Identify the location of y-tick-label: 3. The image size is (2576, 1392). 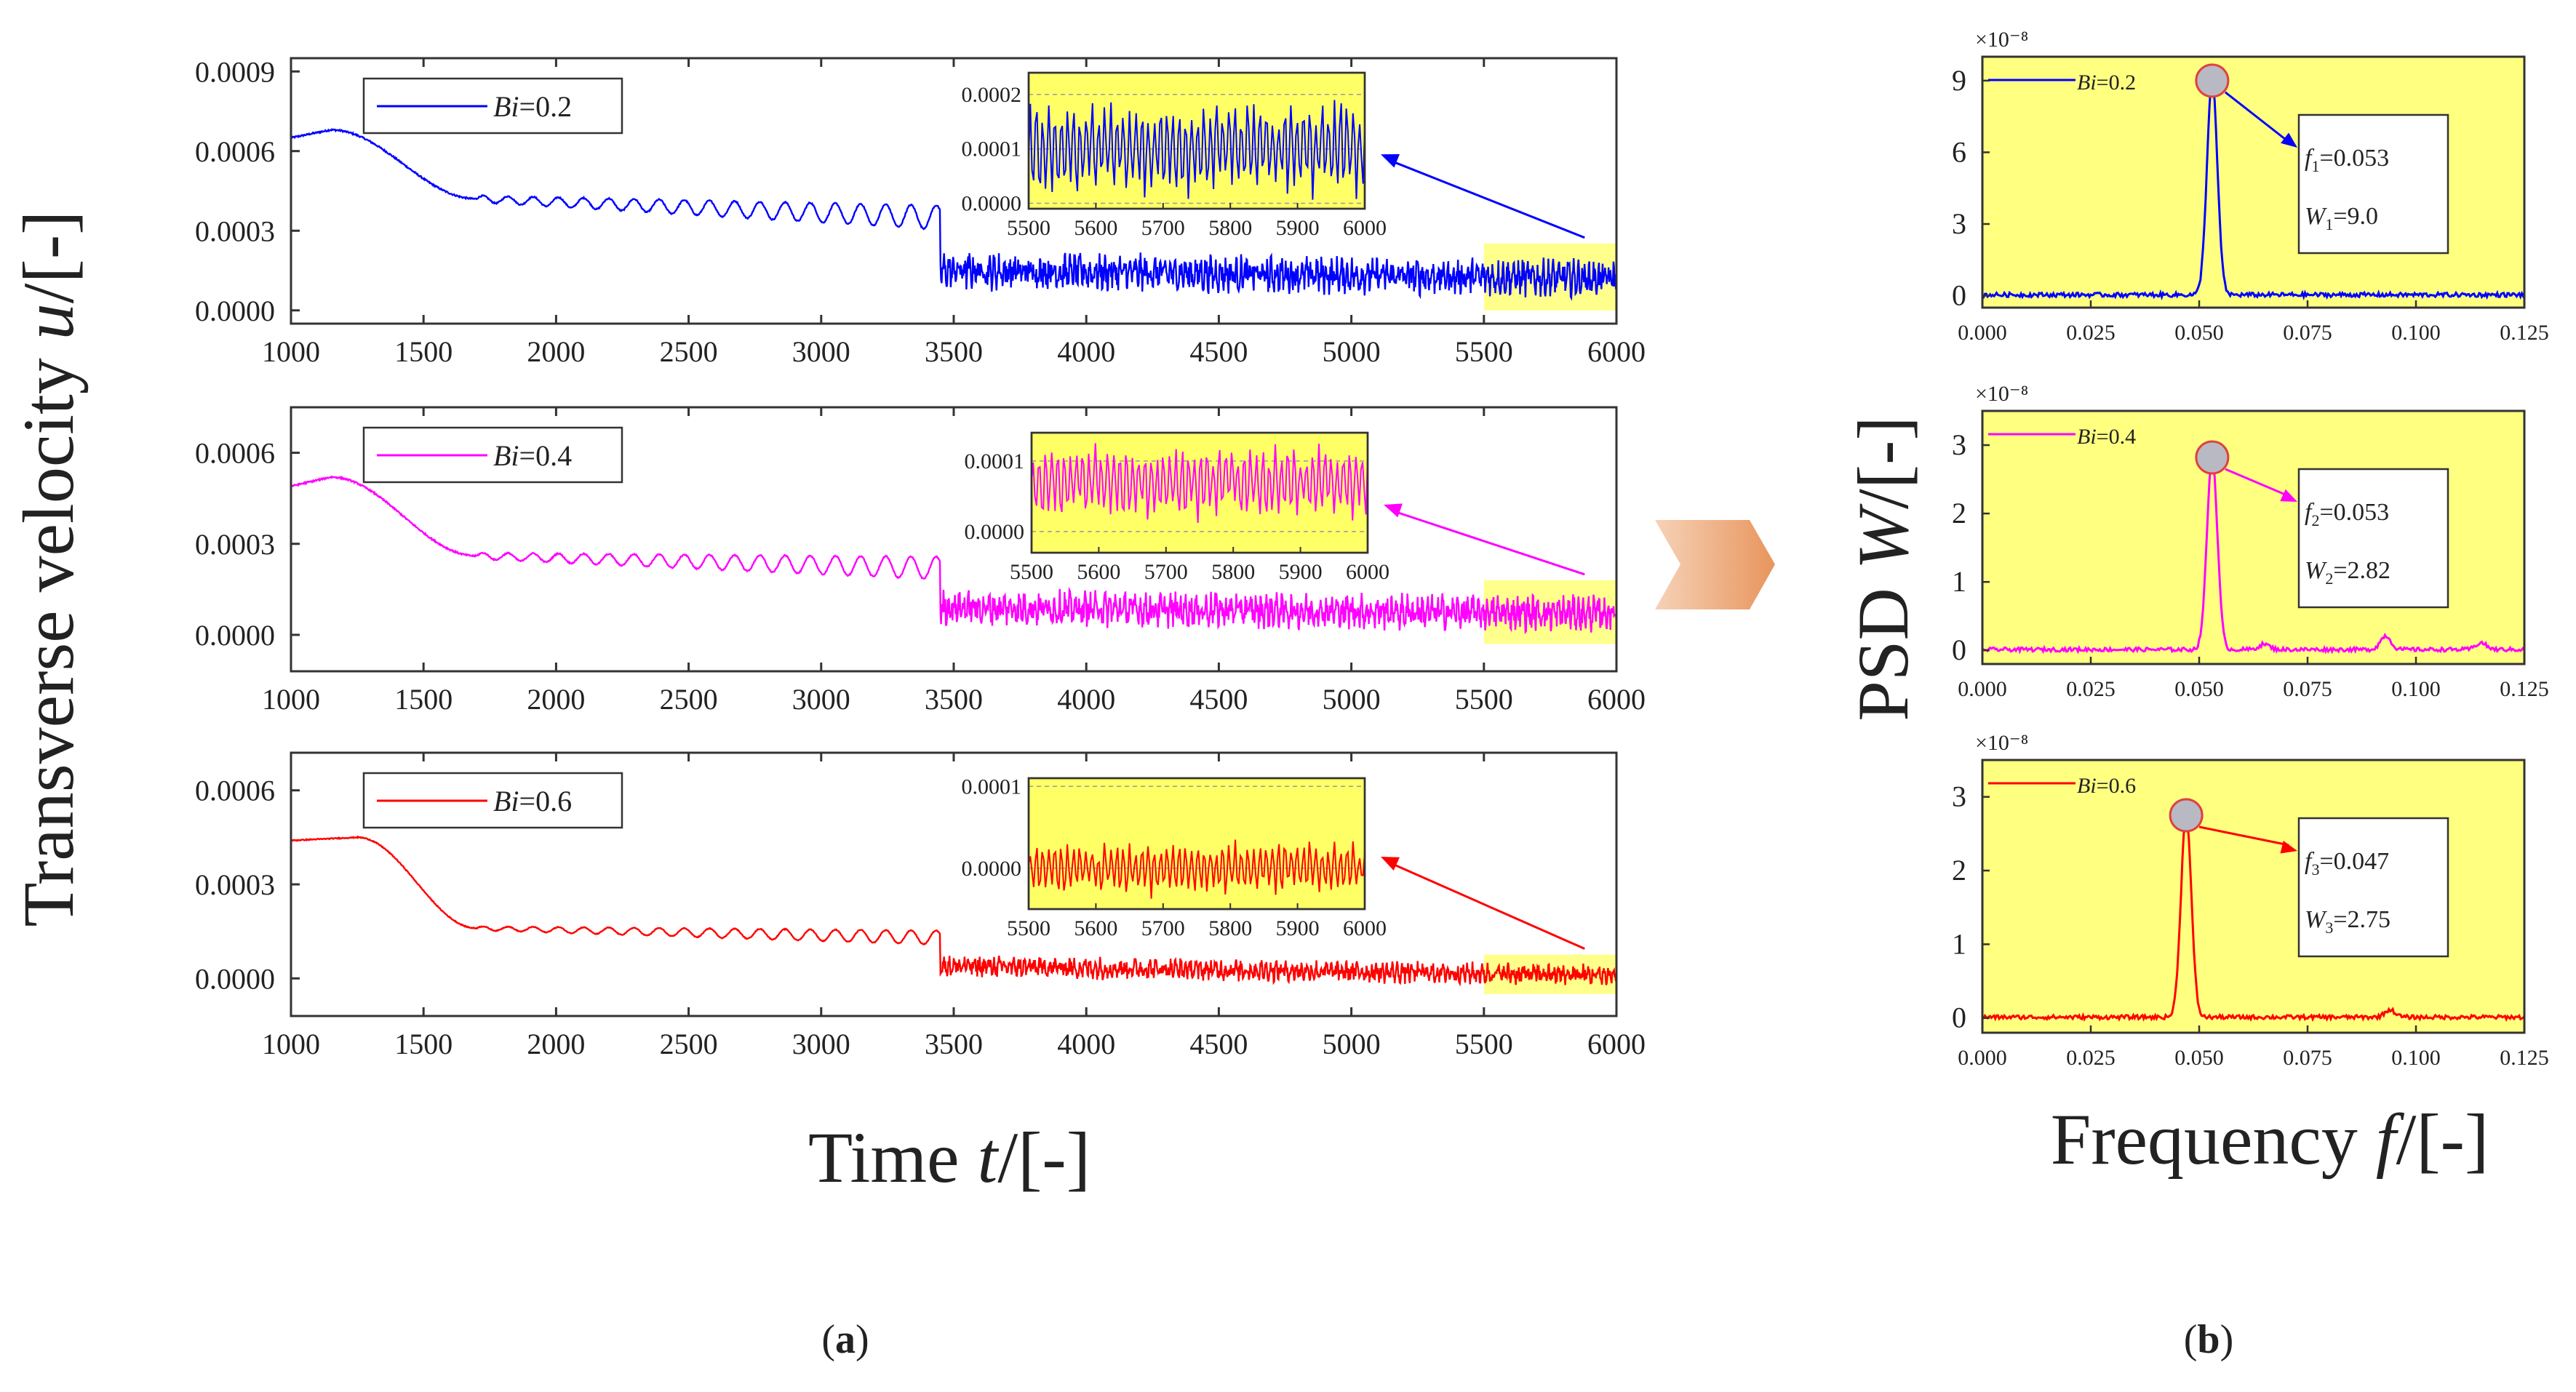
(1959, 223).